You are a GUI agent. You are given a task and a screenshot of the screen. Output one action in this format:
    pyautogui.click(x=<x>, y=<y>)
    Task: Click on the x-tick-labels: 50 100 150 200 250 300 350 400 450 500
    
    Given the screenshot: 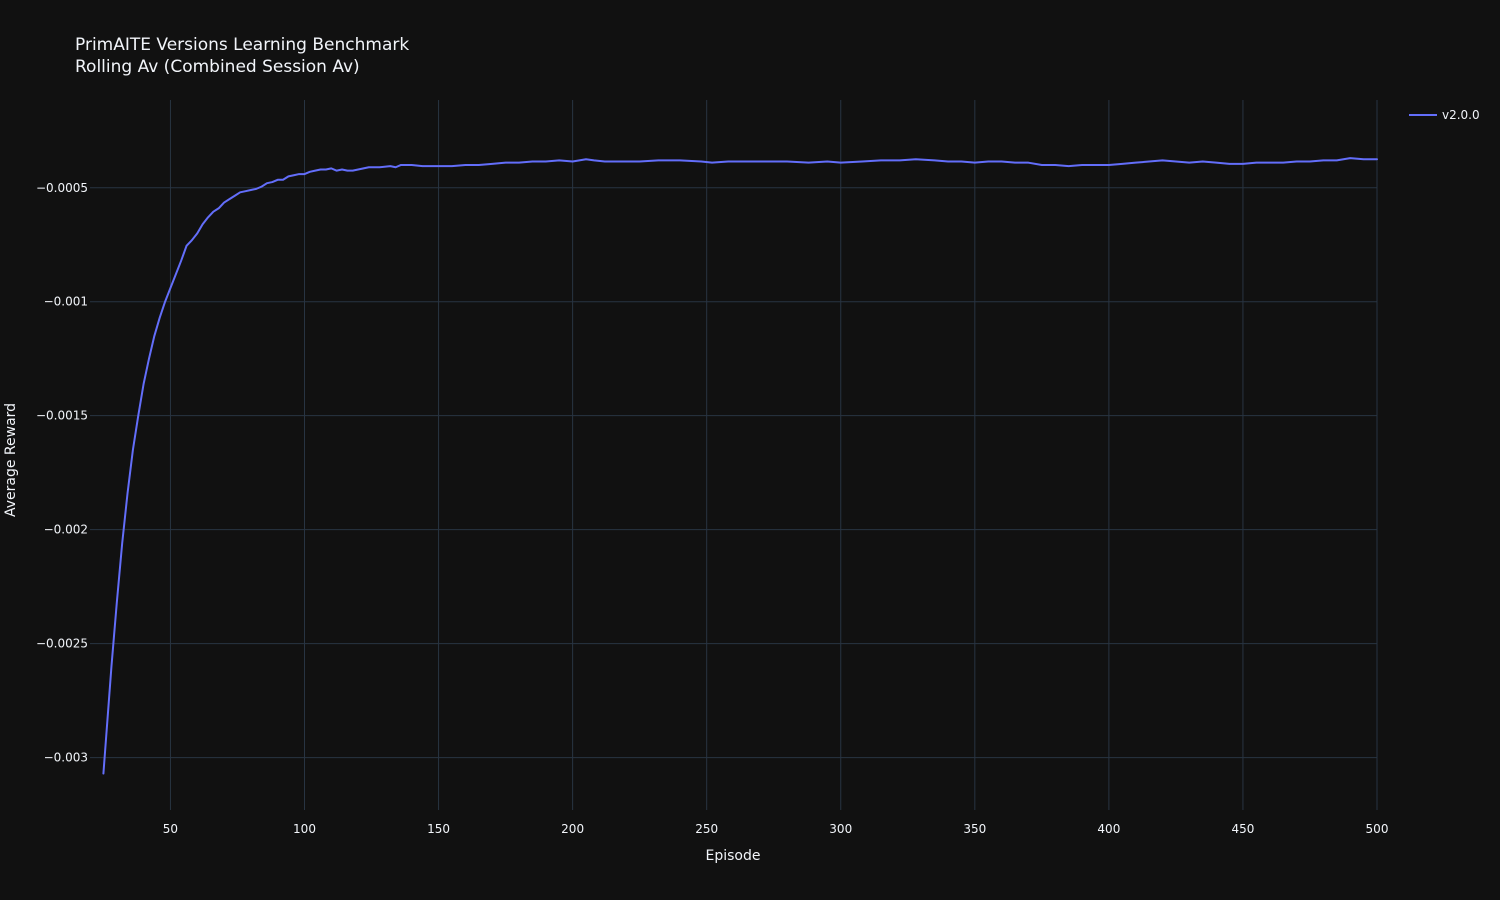 What is the action you would take?
    pyautogui.click(x=776, y=829)
    